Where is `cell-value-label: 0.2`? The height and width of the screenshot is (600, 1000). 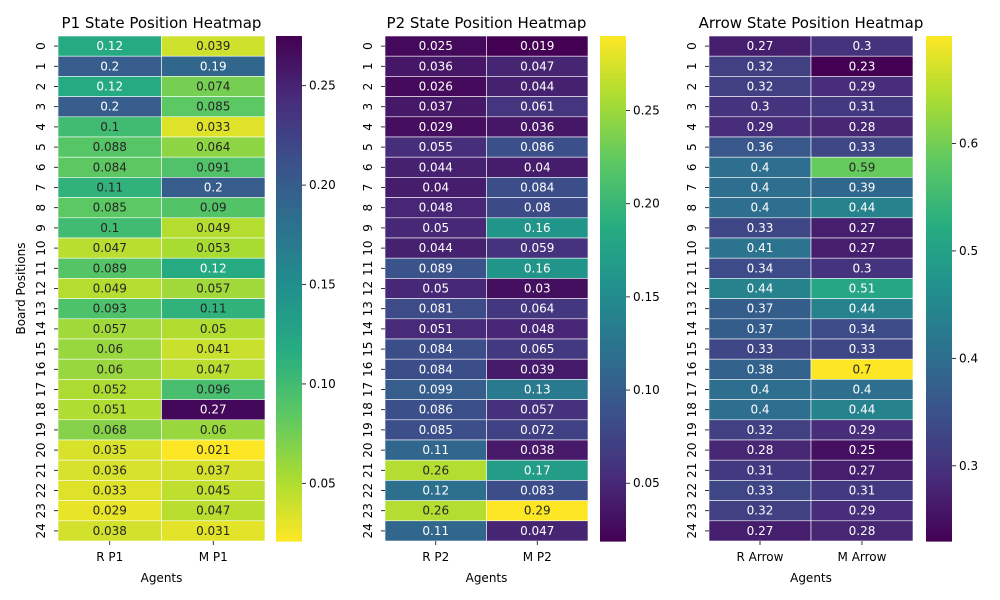
cell-value-label: 0.2 is located at coordinates (109, 107).